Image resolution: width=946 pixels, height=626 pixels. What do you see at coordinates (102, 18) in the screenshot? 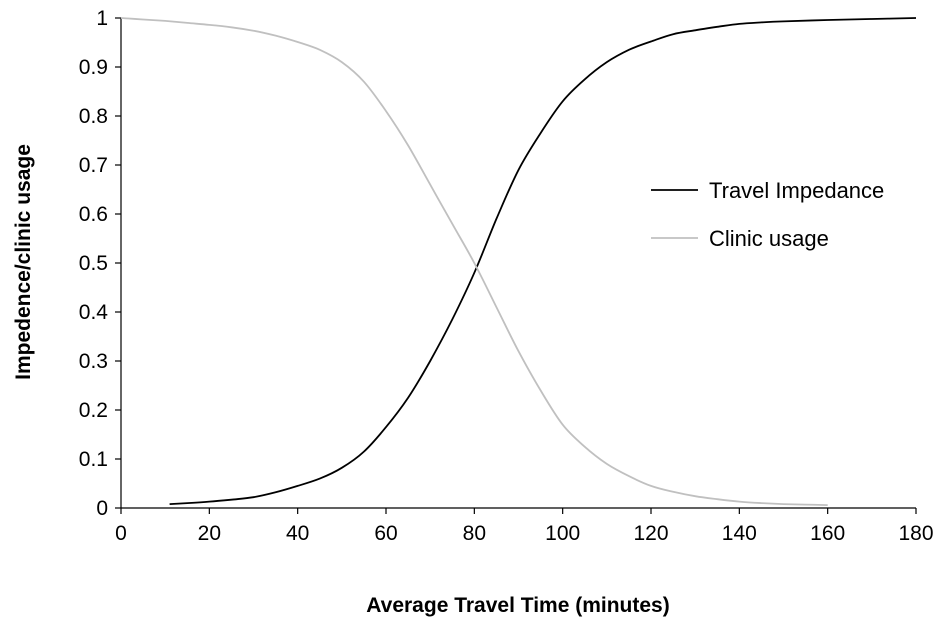
I see `y-tick-label: 1` at bounding box center [102, 18].